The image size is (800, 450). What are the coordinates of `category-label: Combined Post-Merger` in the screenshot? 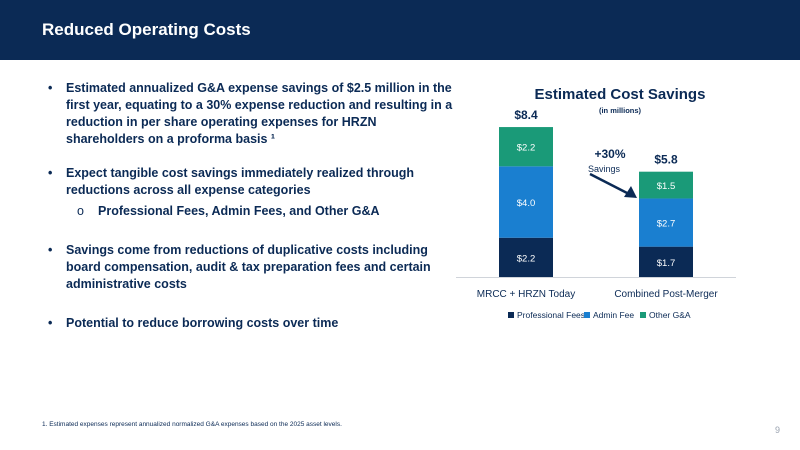 It's located at (666, 294).